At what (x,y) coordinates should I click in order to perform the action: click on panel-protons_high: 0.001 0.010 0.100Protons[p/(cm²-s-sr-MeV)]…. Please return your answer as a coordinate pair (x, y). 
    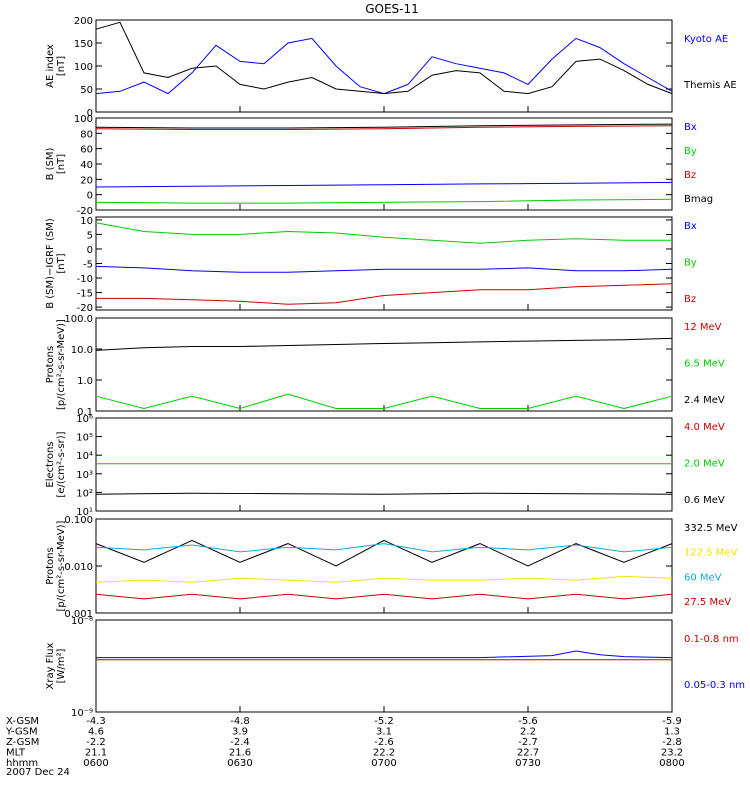
    Looking at the image, I should click on (391, 567).